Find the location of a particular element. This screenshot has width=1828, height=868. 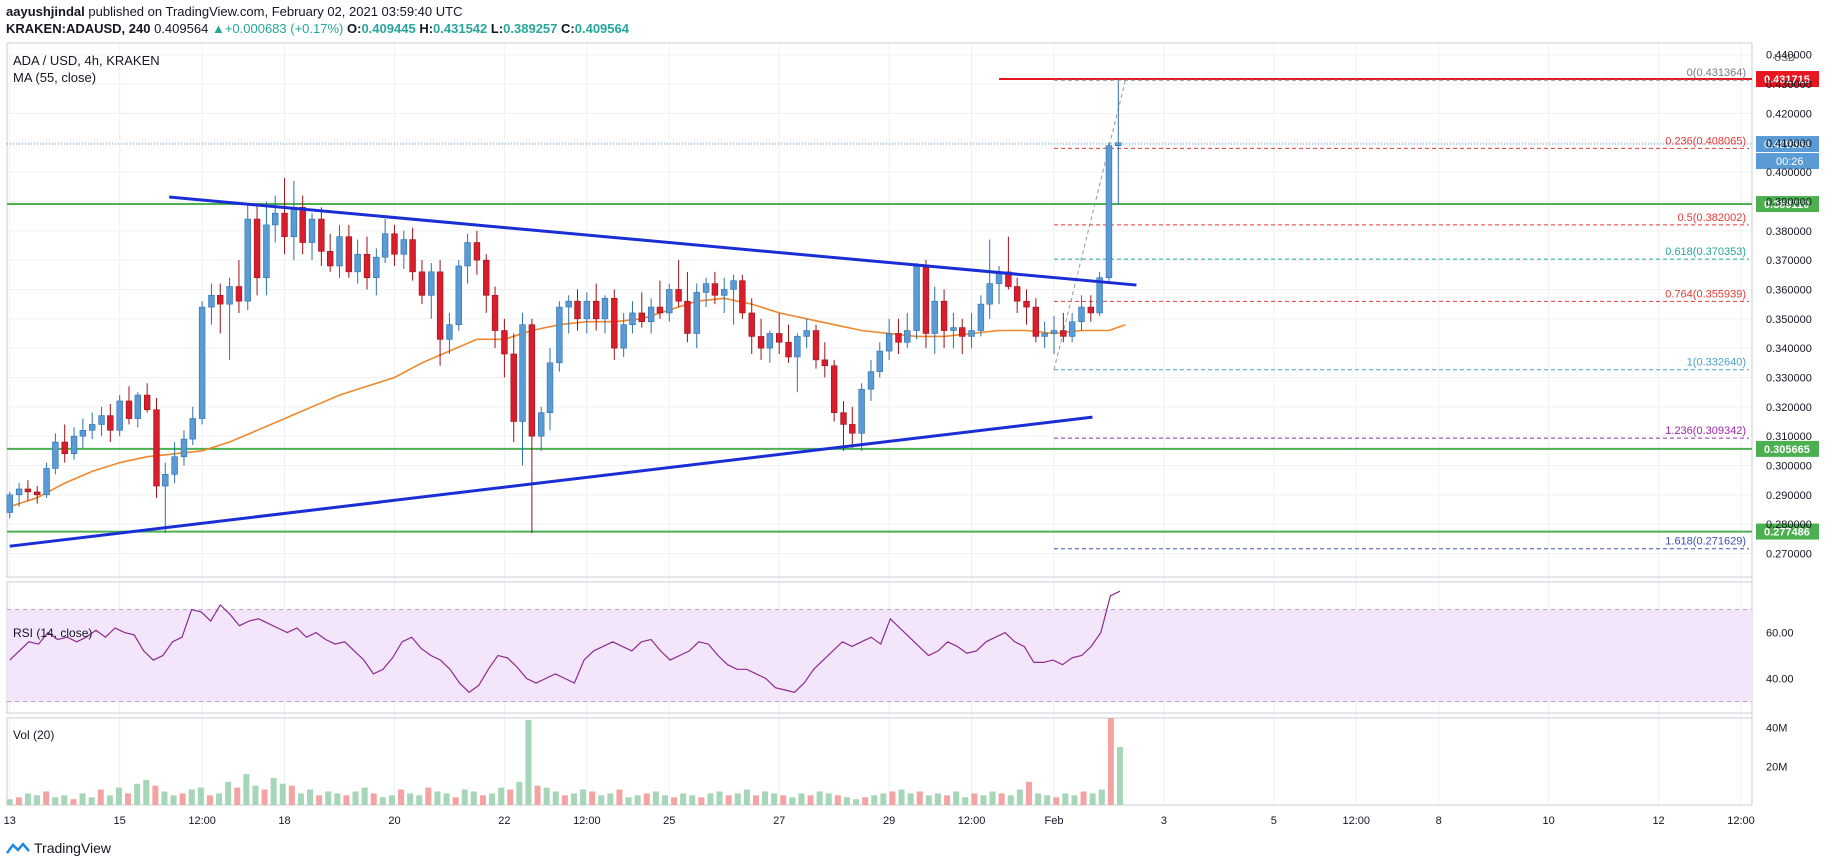

rising-trendline is located at coordinates (551, 481).